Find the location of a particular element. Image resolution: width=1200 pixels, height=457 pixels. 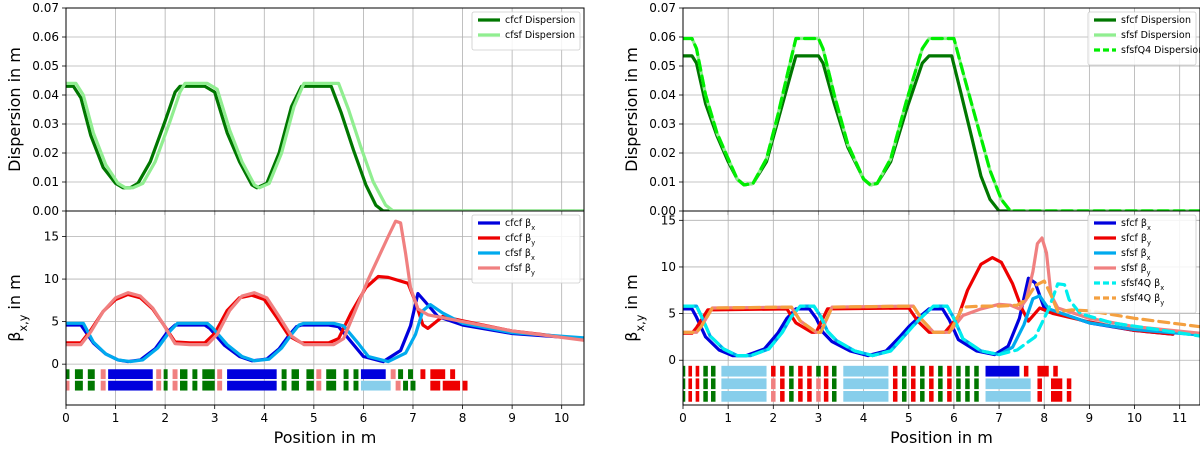

y-axis-label-sub: x,y is located at coordinates (640, 322).